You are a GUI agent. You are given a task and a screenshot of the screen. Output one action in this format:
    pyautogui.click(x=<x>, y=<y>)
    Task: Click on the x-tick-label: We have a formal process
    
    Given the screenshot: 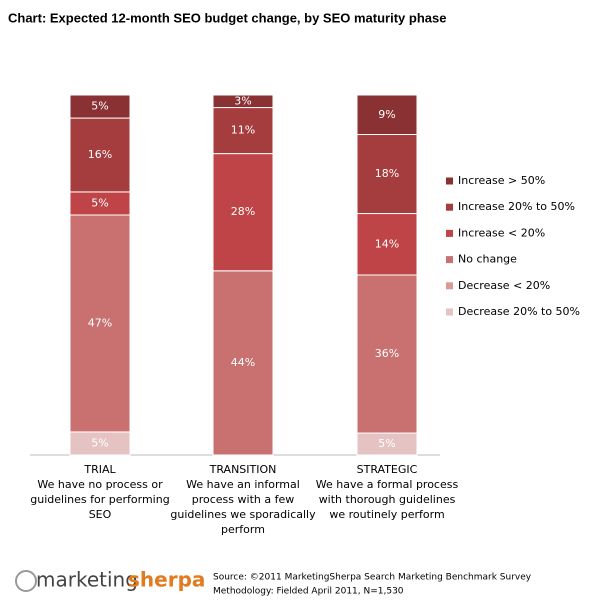 What is the action you would take?
    pyautogui.click(x=387, y=484)
    